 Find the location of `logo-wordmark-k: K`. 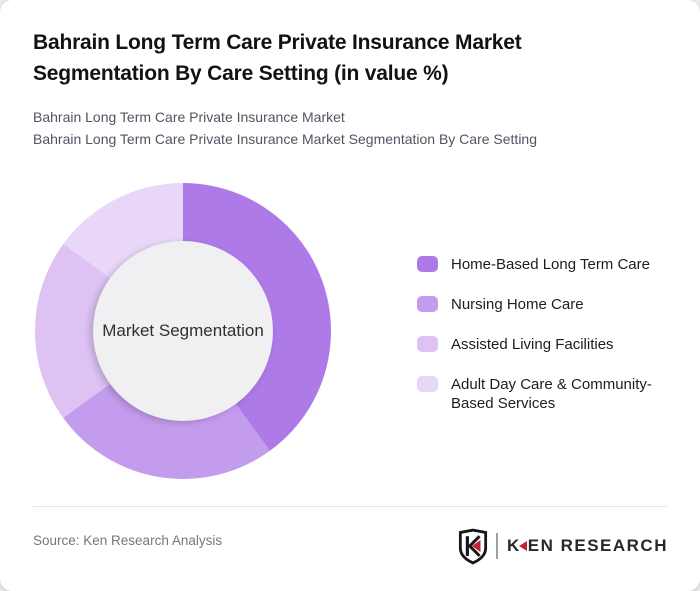

logo-wordmark-k: K is located at coordinates (513, 545).